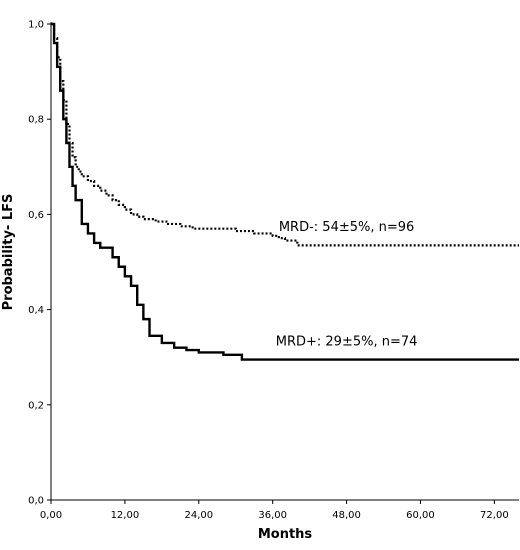 This screenshot has width=520, height=550. Describe the element at coordinates (36, 501) in the screenshot. I see `y-tick-label: 0,0` at that location.